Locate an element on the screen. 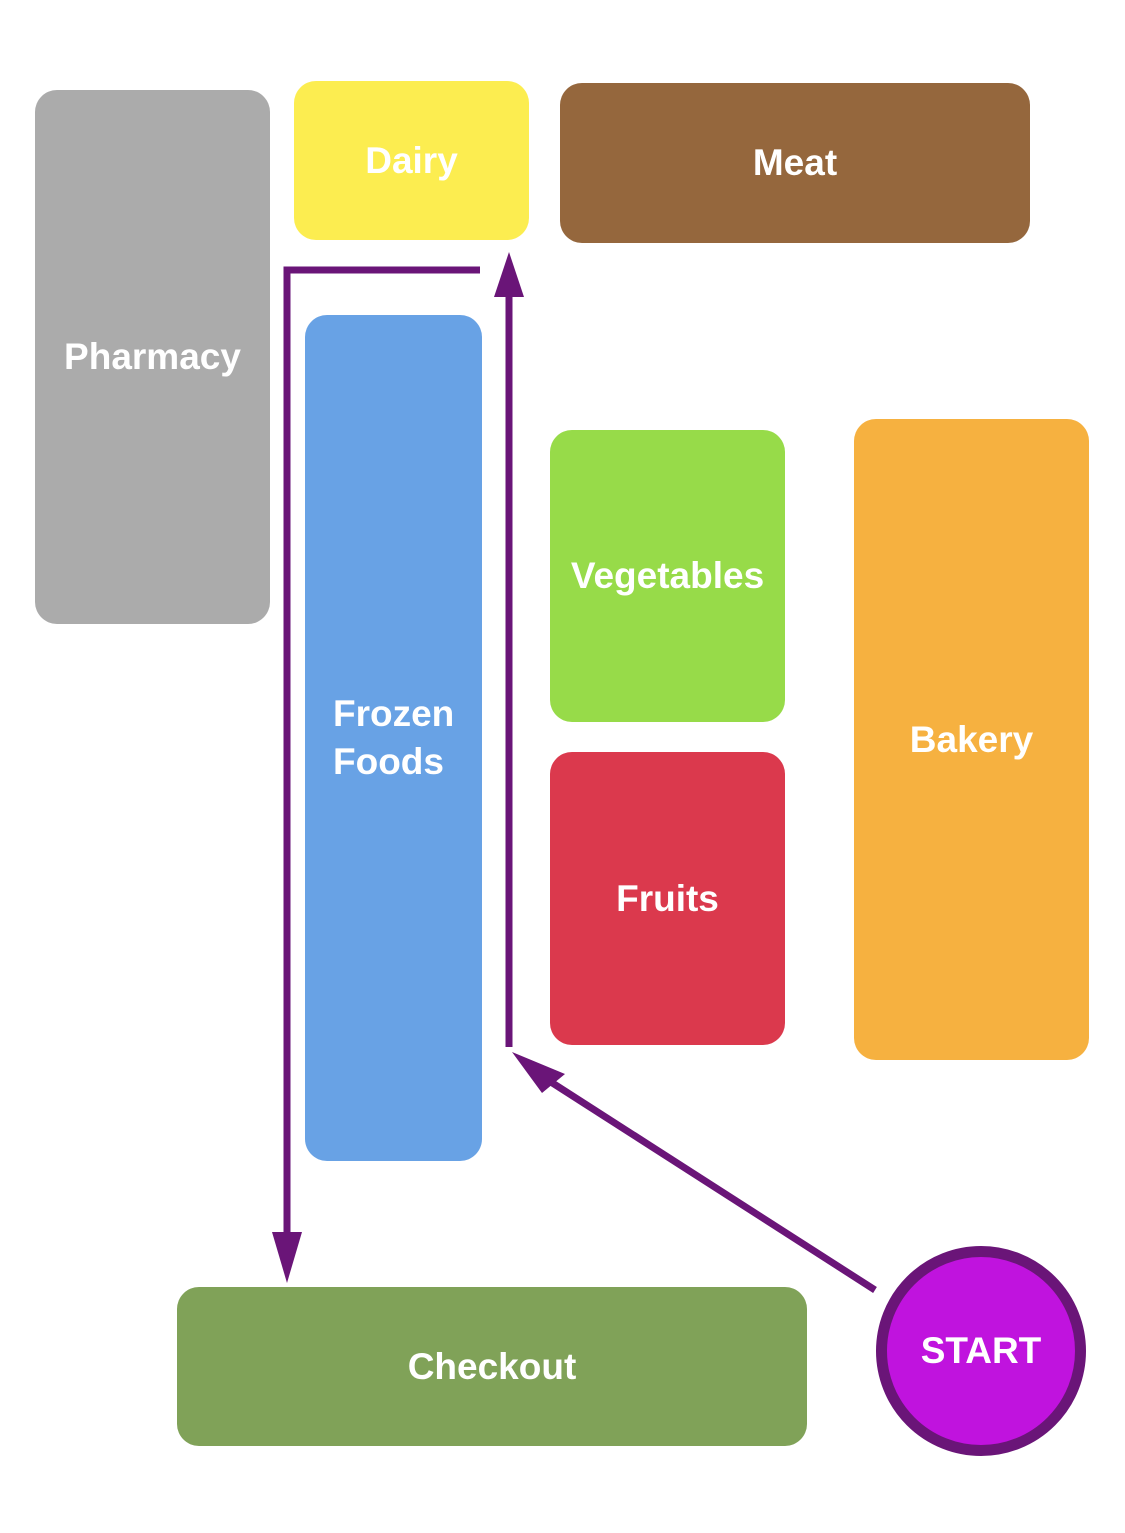  section-checkout-label: Checkout is located at coordinates (492, 1366).